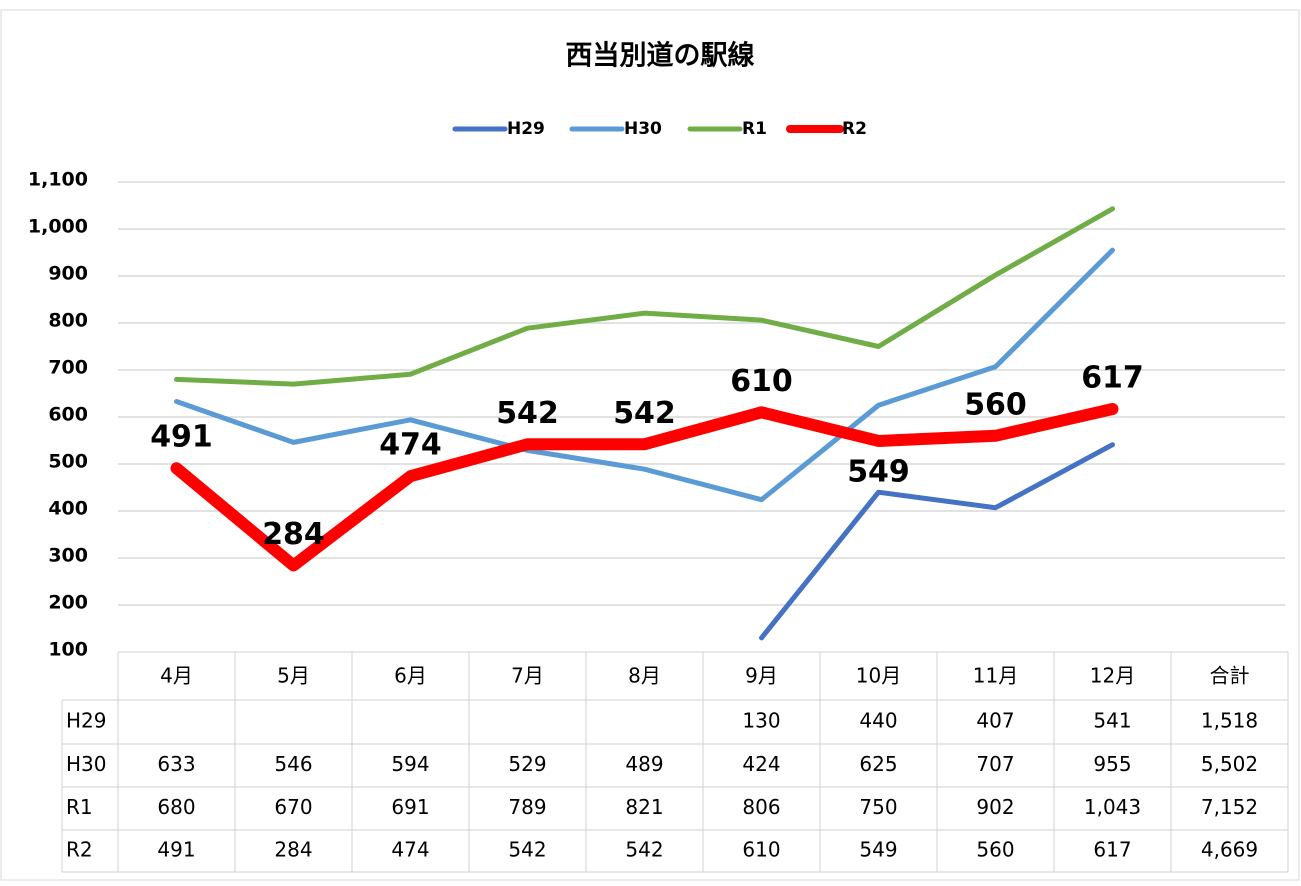 The height and width of the screenshot is (886, 1301). What do you see at coordinates (878, 764) in the screenshot?
I see `table-cell: 625` at bounding box center [878, 764].